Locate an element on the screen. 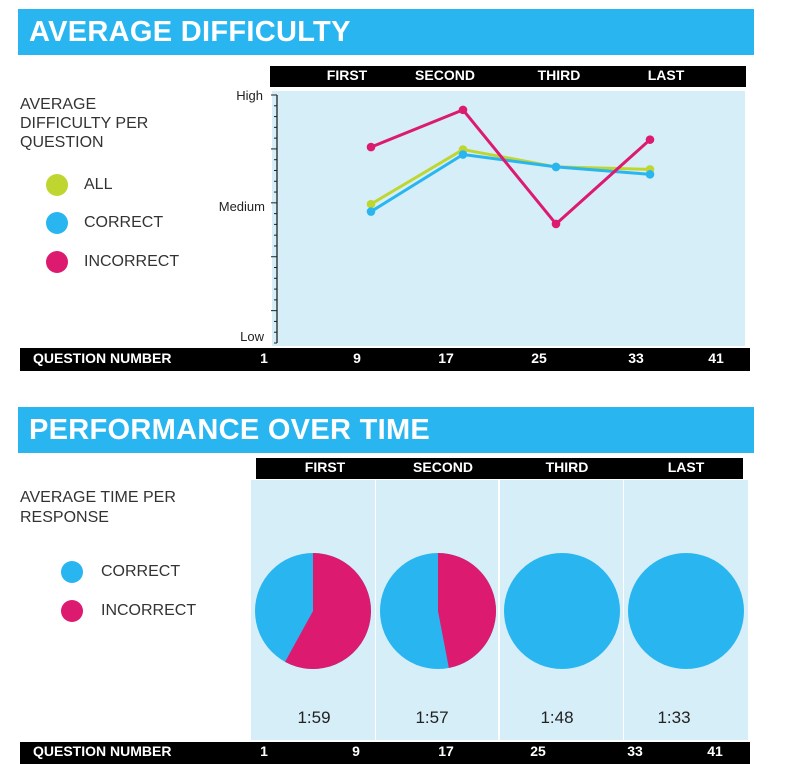  difficulty-y-axis is located at coordinates (274, 219).